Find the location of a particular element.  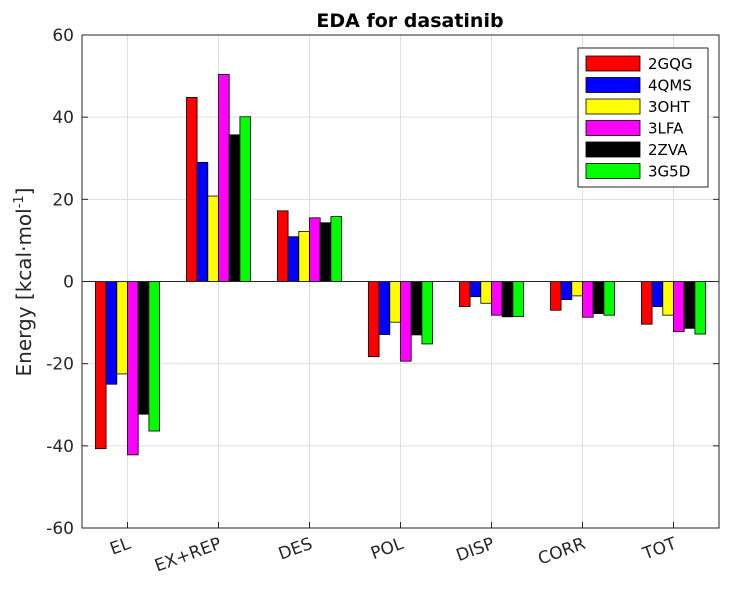

legend-swatch-3OHT is located at coordinates (613, 106).